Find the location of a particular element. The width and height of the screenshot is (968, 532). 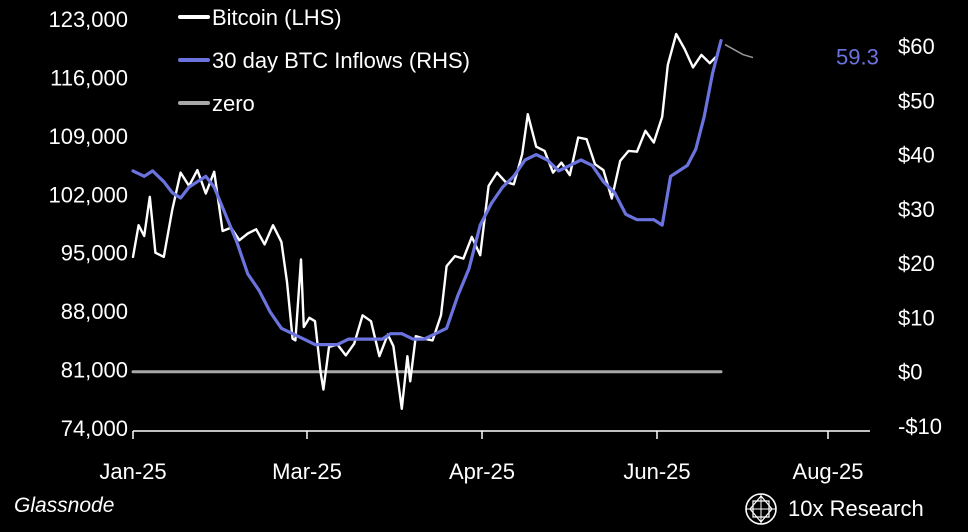

end-annotation: 59.3 is located at coordinates (801, 56).